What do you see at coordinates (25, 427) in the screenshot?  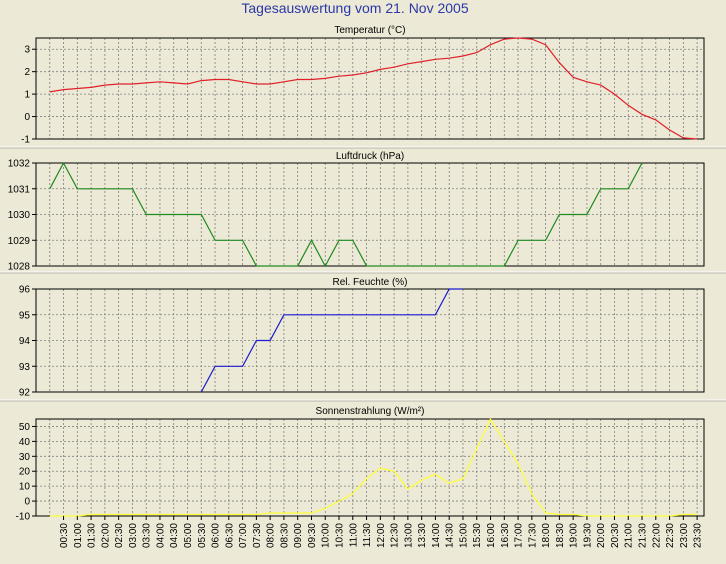 I see `y-tick-label: 50` at bounding box center [25, 427].